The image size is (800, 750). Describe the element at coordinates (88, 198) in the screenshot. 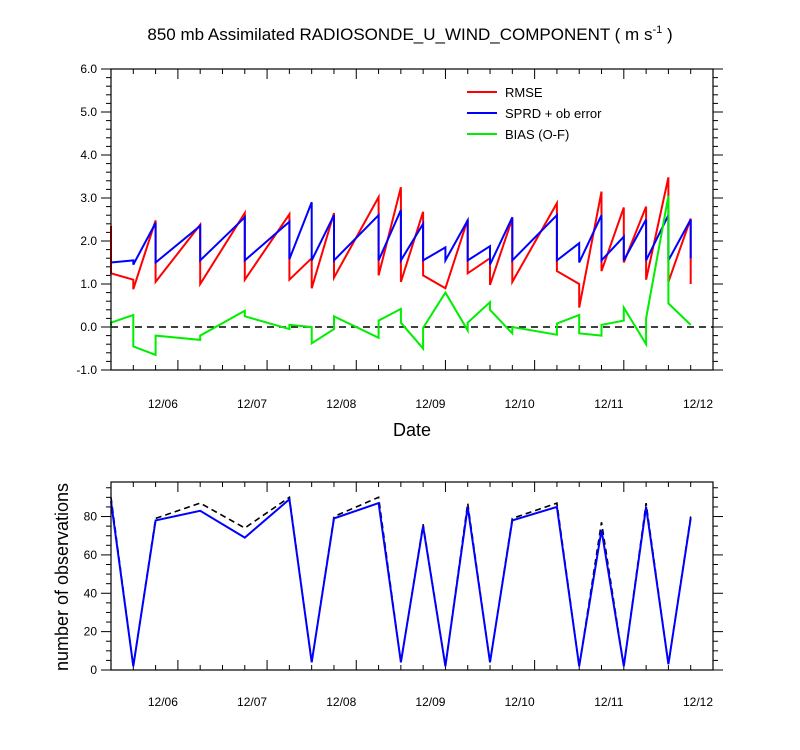

I see `y-tick-label: 3.0` at that location.